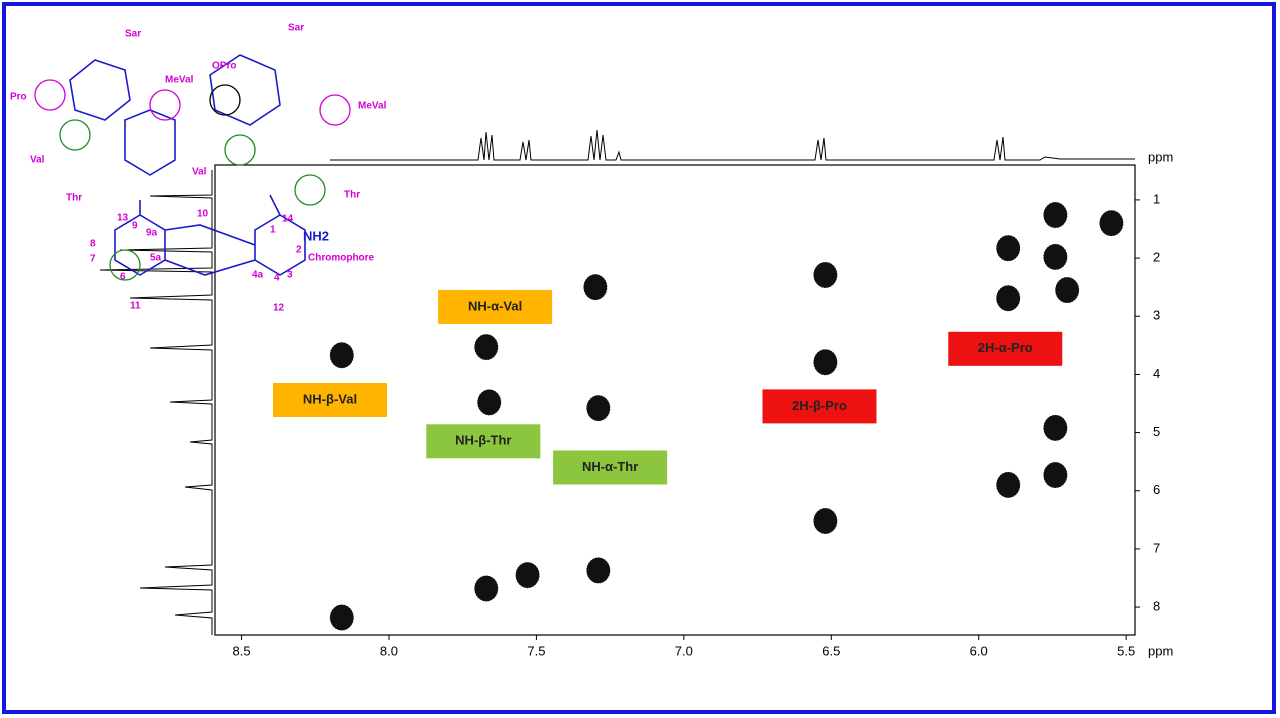 Image resolution: width=1280 pixels, height=718 pixels. I want to click on annotation: 2H-α-Pro, so click(1005, 347).